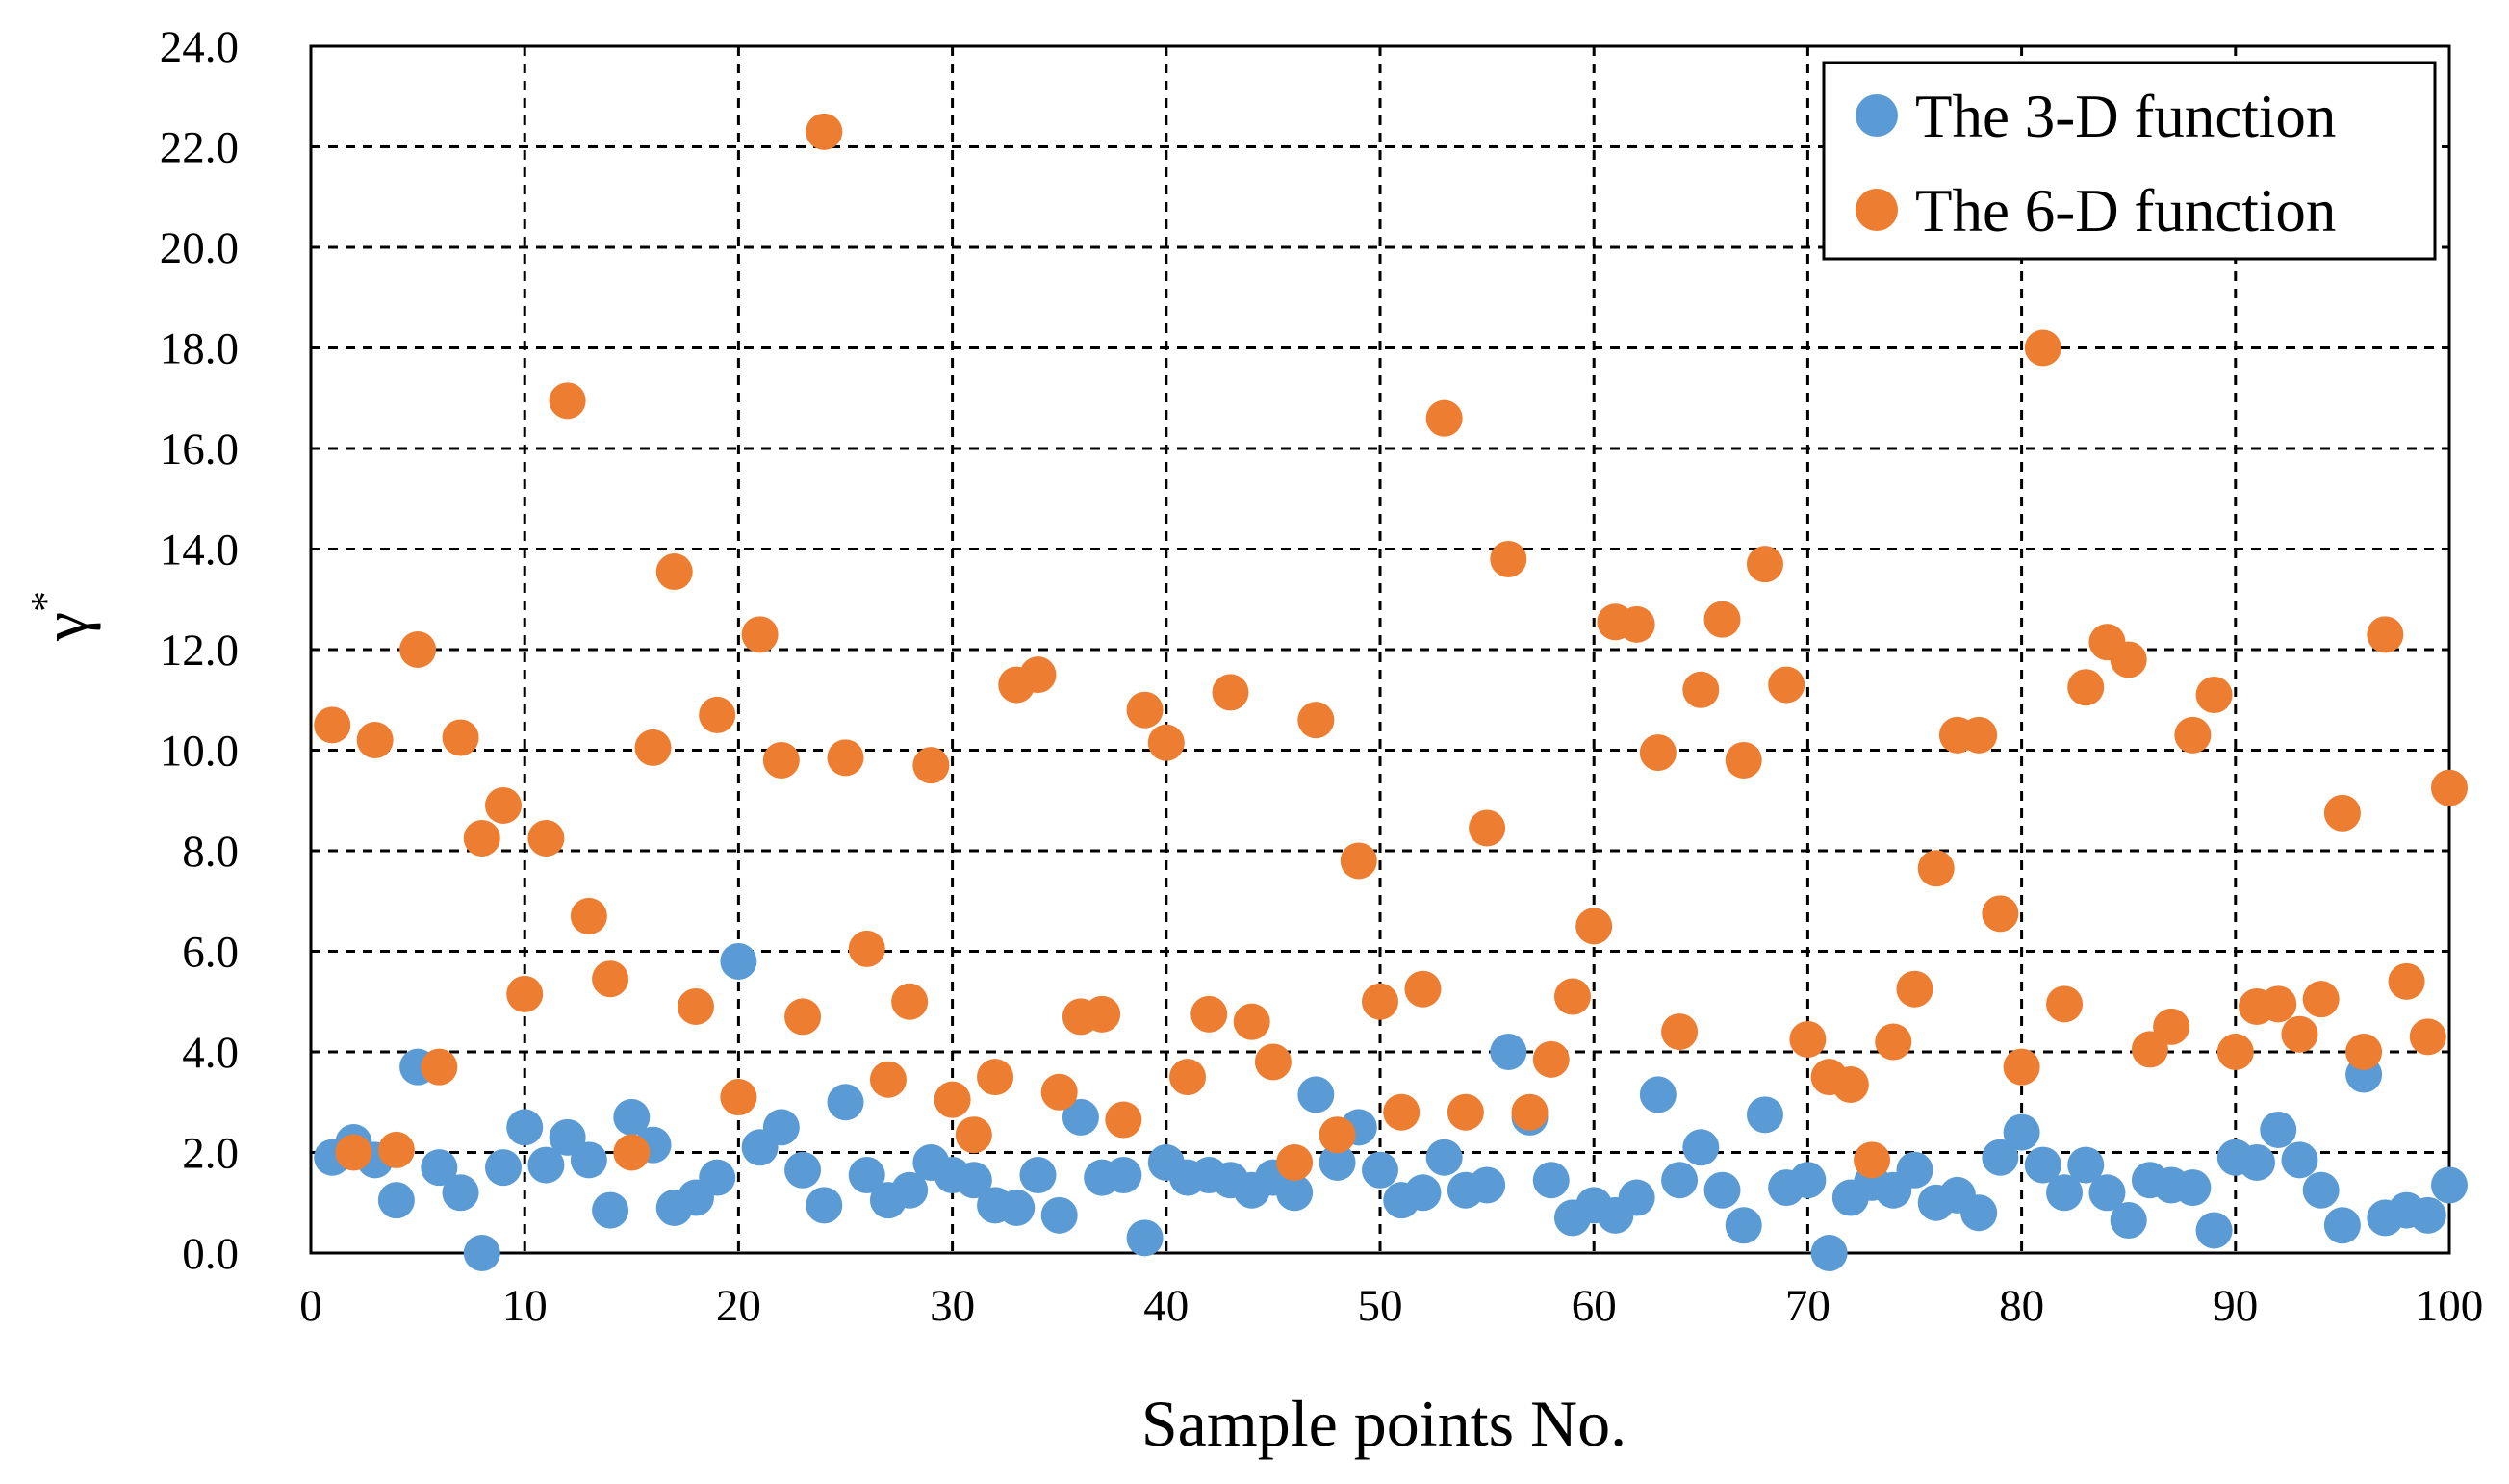 The width and height of the screenshot is (2509, 1484). What do you see at coordinates (1594, 1306) in the screenshot?
I see `x-tick-label: 60` at bounding box center [1594, 1306].